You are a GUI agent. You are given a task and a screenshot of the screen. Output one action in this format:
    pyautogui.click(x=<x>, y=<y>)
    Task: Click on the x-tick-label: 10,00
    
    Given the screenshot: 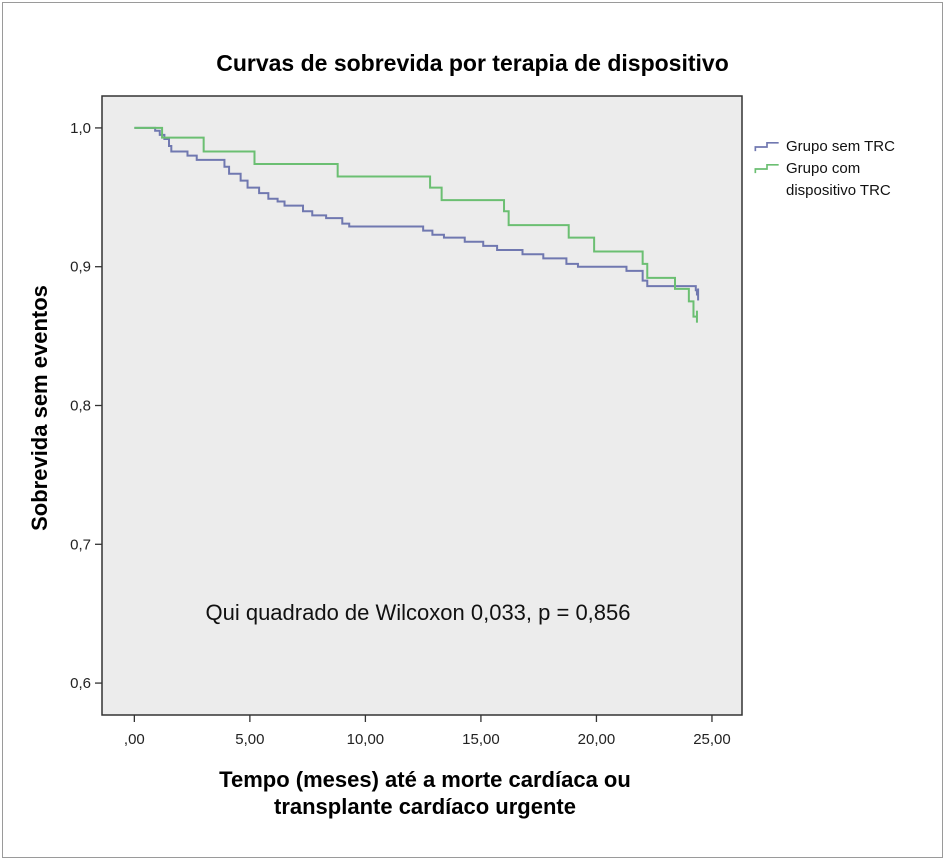 What is the action you would take?
    pyautogui.click(x=366, y=739)
    